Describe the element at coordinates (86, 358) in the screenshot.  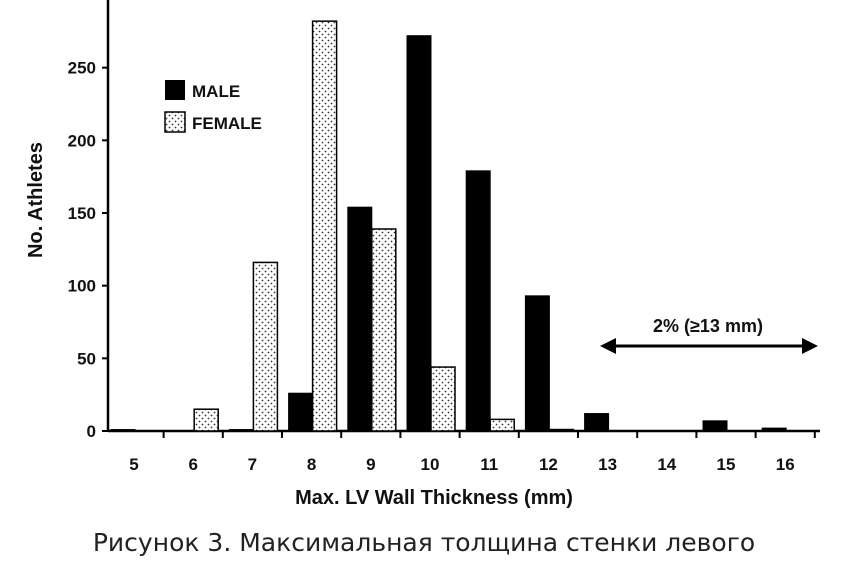
I see `y-tick-label: 50` at that location.